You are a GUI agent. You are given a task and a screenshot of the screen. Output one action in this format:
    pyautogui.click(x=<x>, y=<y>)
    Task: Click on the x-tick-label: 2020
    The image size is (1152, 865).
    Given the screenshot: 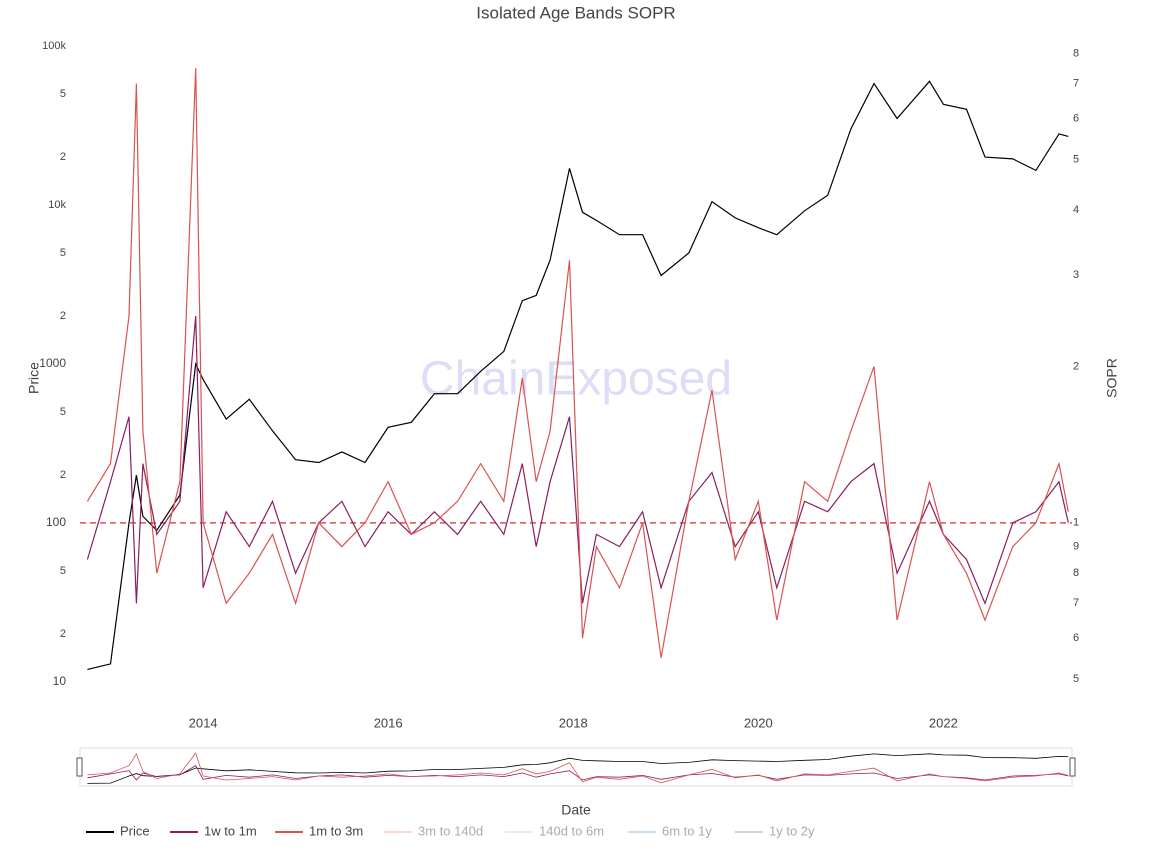 What is the action you would take?
    pyautogui.click(x=758, y=722)
    